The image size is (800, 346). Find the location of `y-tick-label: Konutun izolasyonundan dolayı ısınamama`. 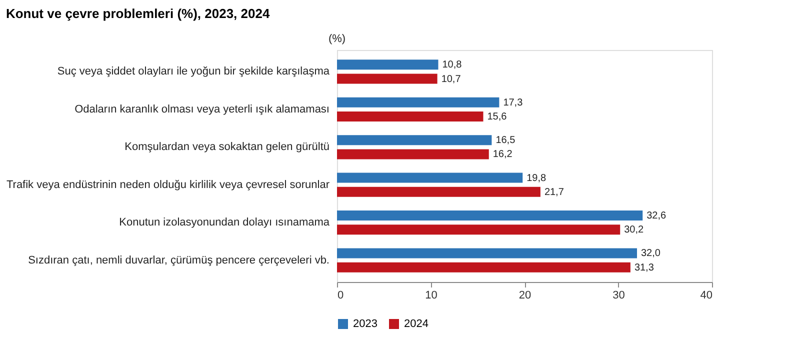

y-tick-label: Konutun izolasyonundan dolayı ısınamama is located at coordinates (224, 222).